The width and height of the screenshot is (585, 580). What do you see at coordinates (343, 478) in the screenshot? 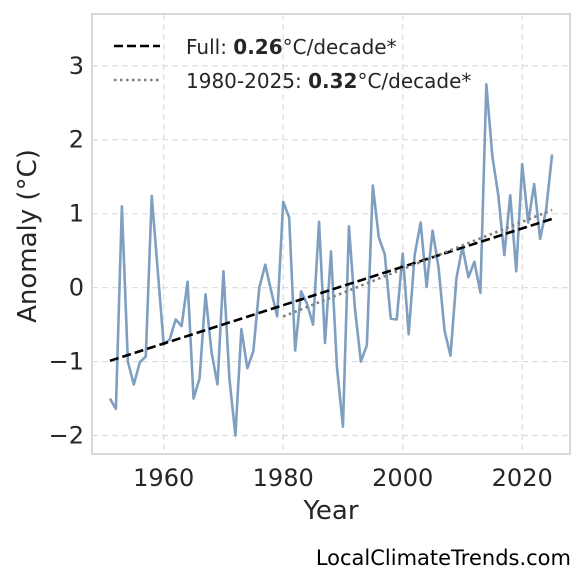
I see `x-axis-ticks: 1960 1980 2000 2020` at bounding box center [343, 478].